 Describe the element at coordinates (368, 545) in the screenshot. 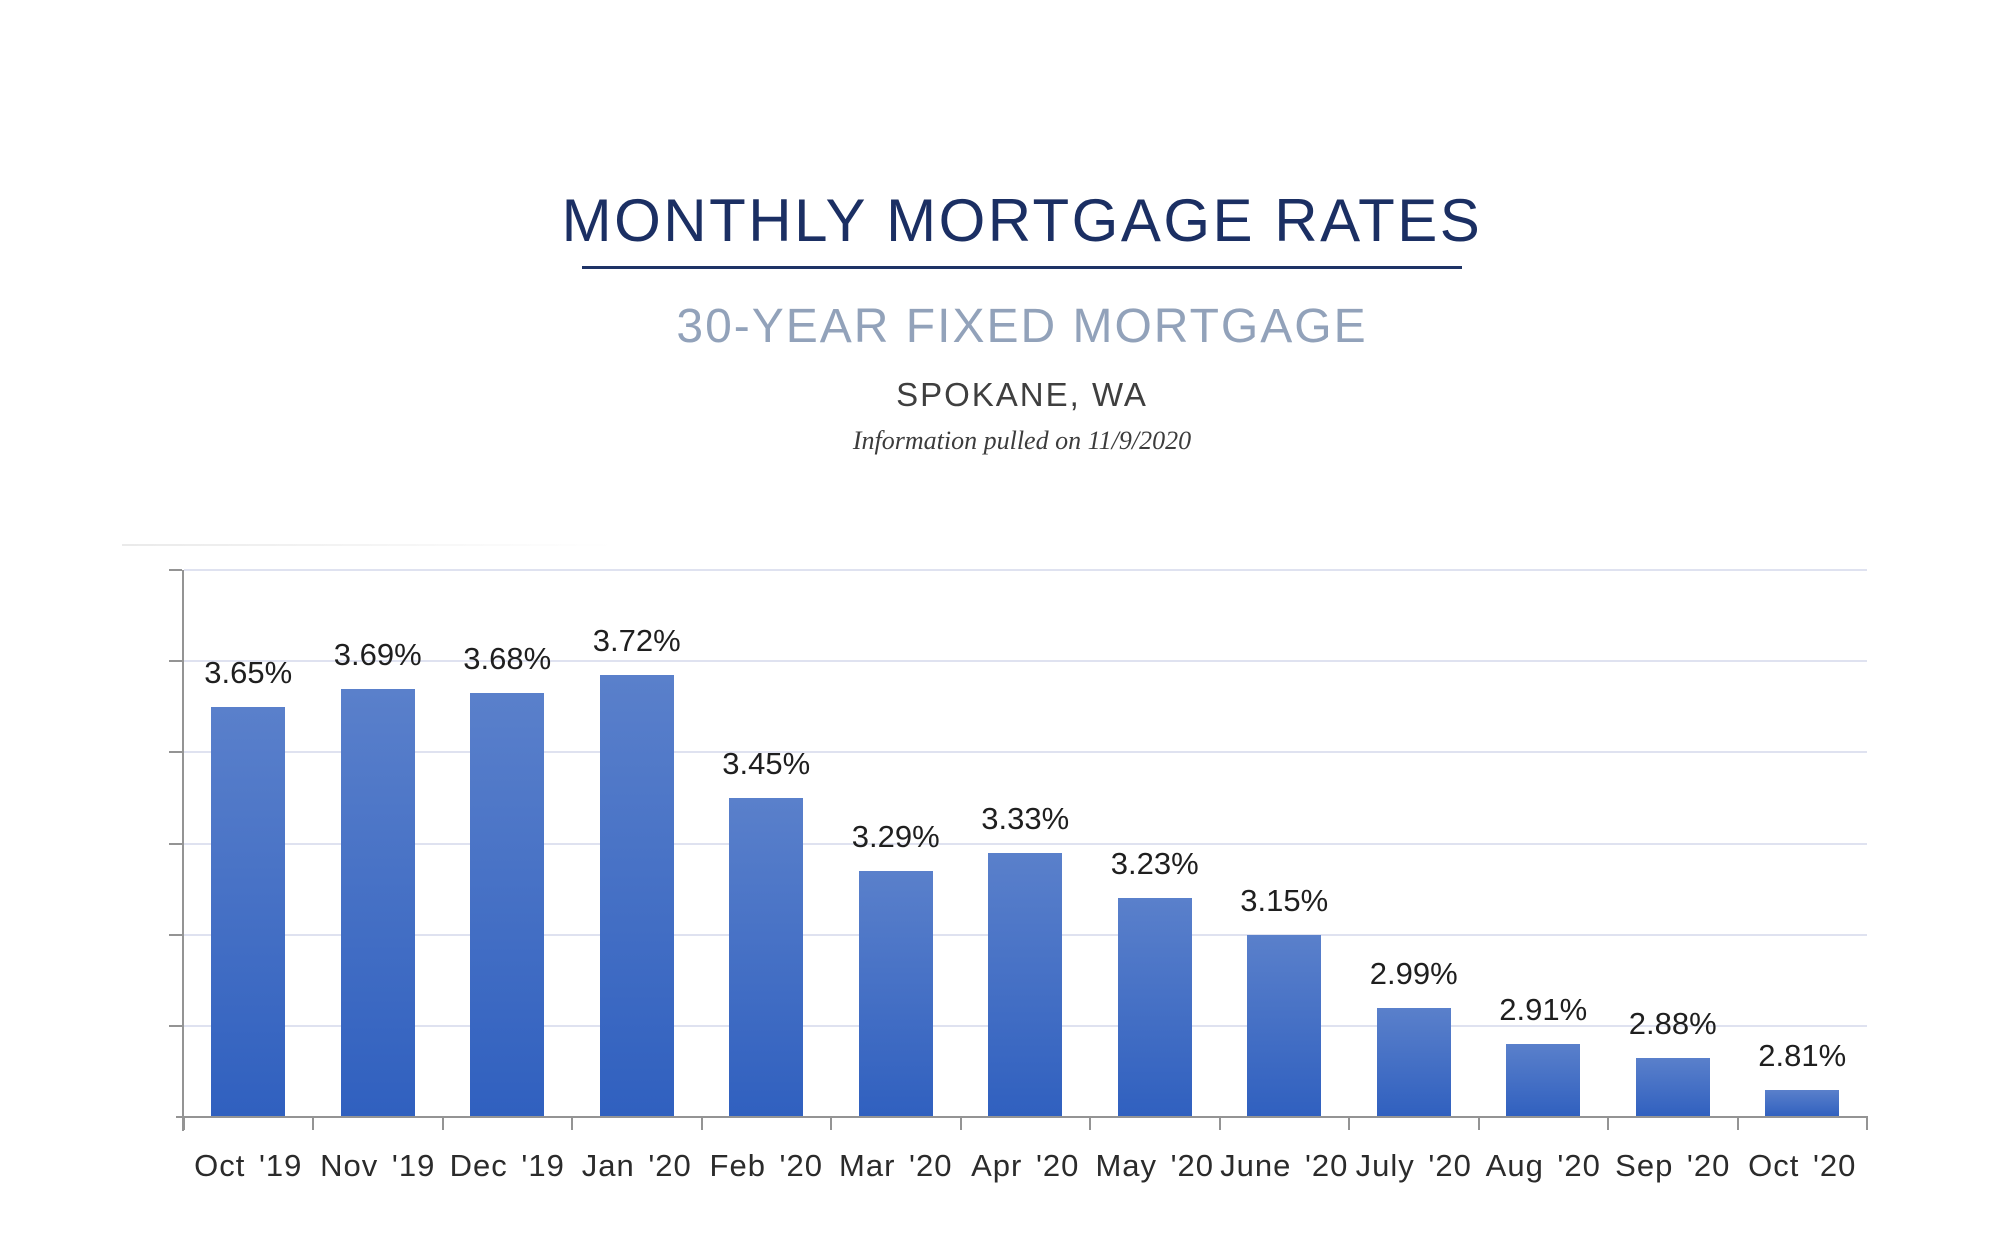

I see `decorative-divider` at that location.